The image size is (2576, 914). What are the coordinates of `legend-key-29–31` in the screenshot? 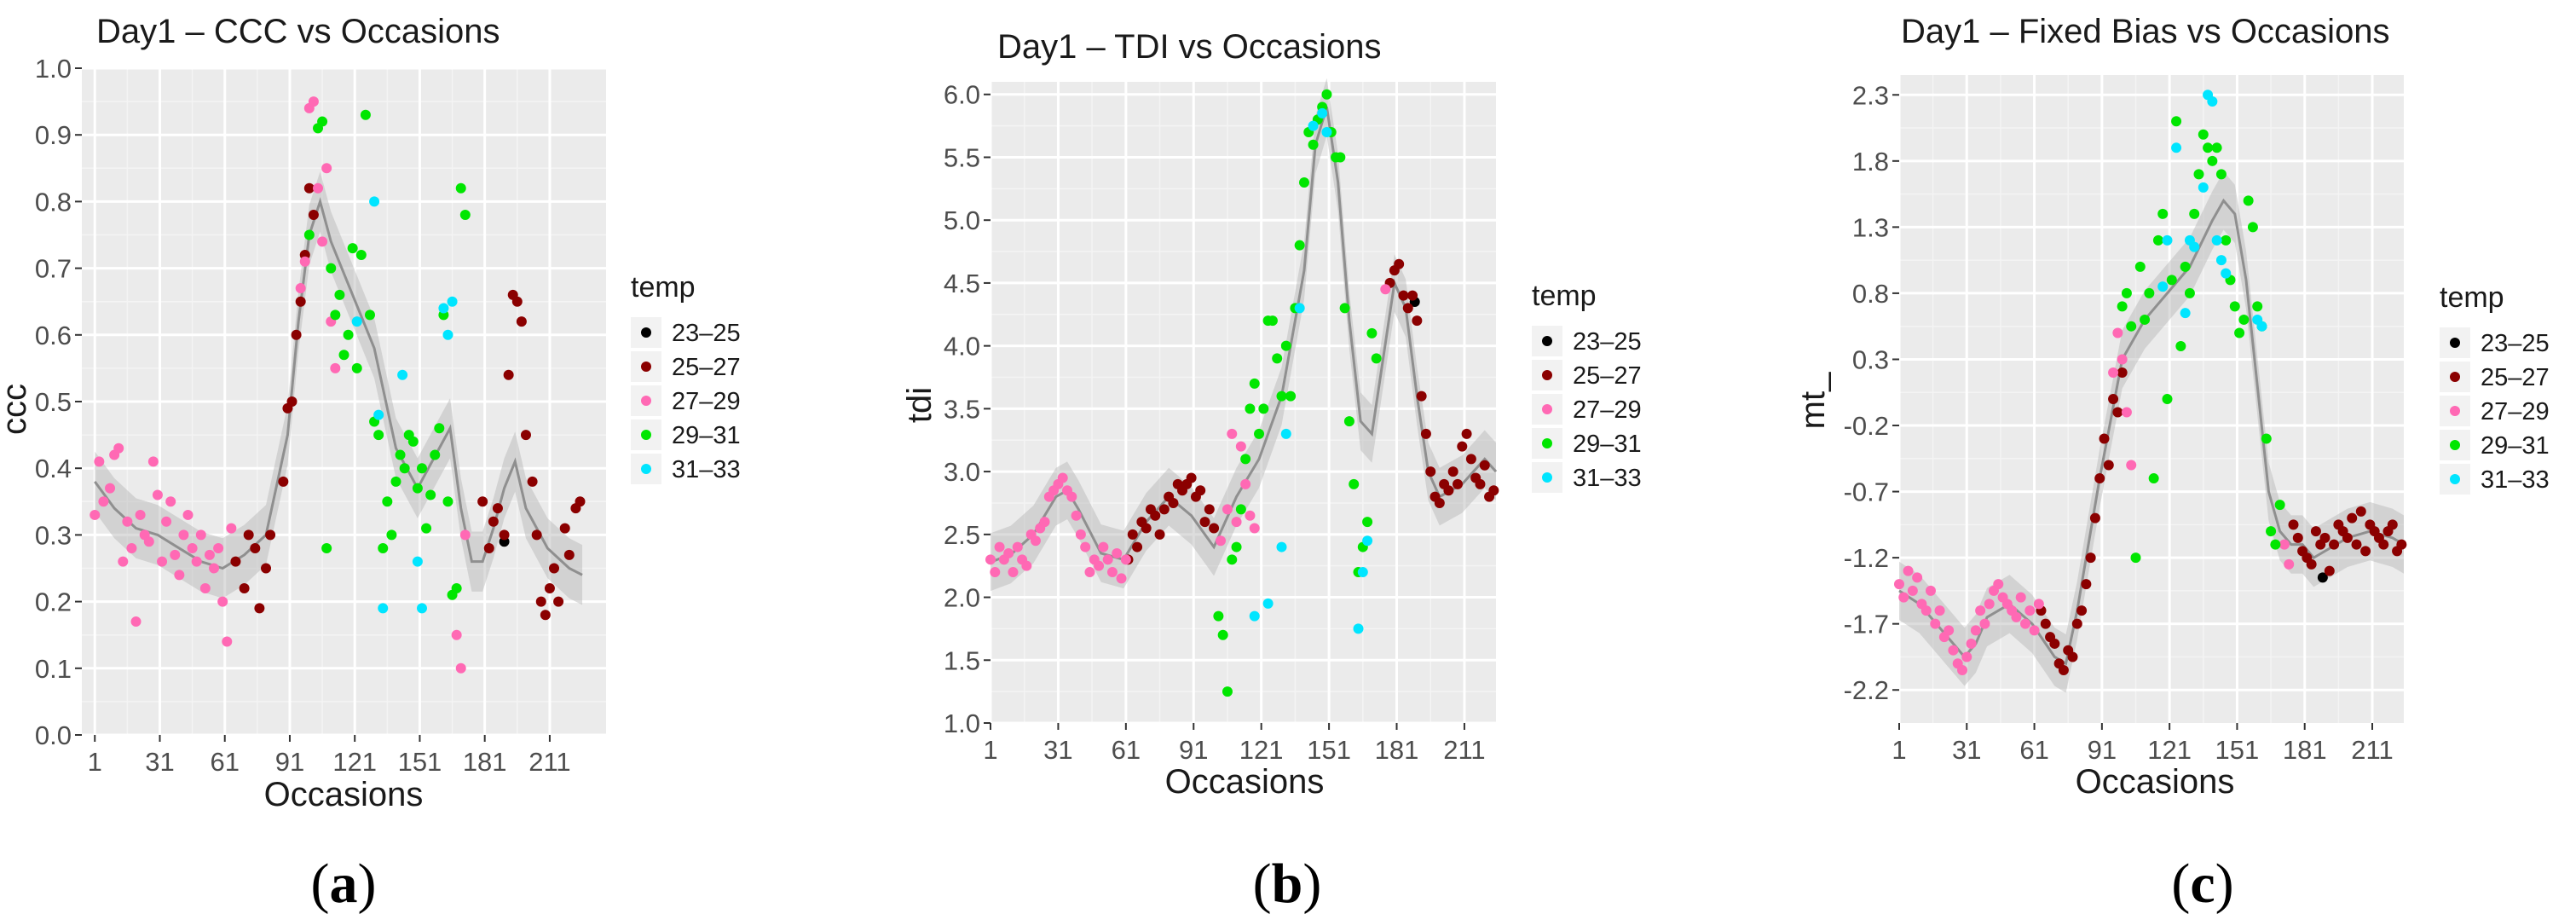 It's located at (2455, 445).